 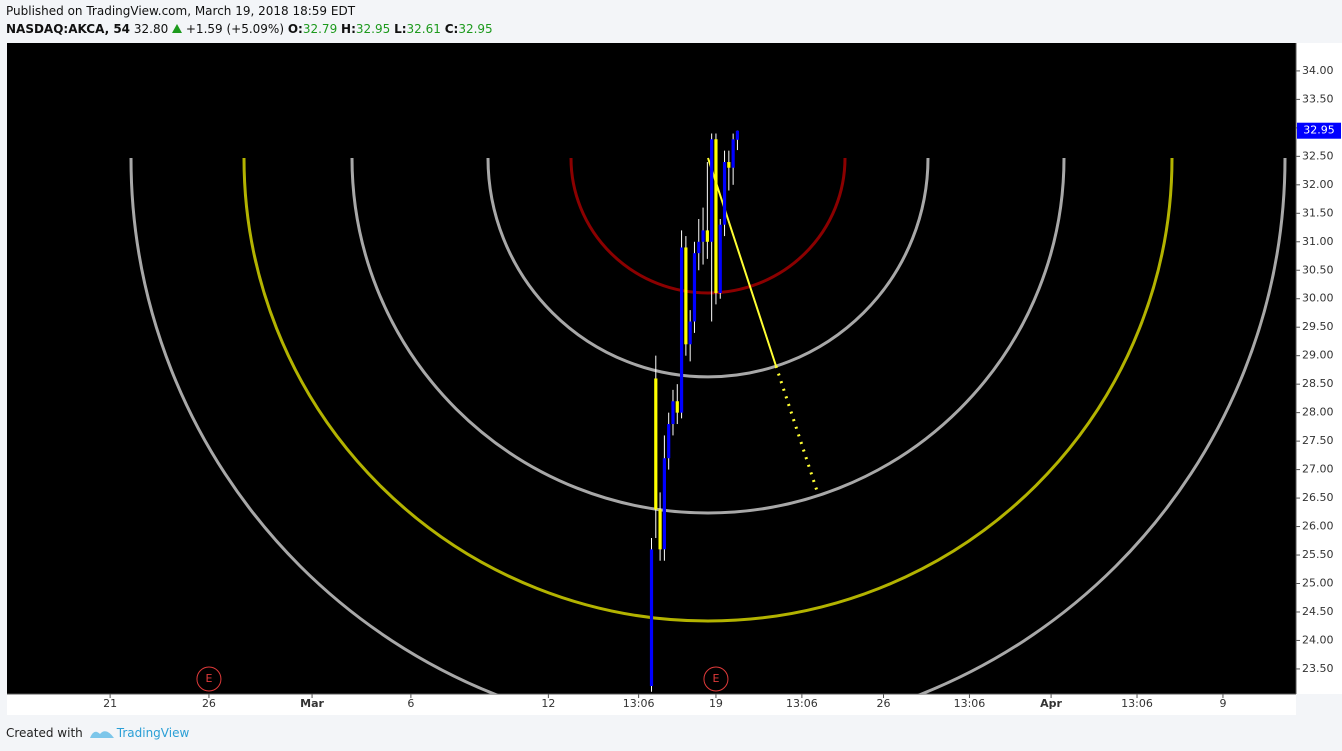 What do you see at coordinates (153, 733) in the screenshot?
I see `brand: TradingView` at bounding box center [153, 733].